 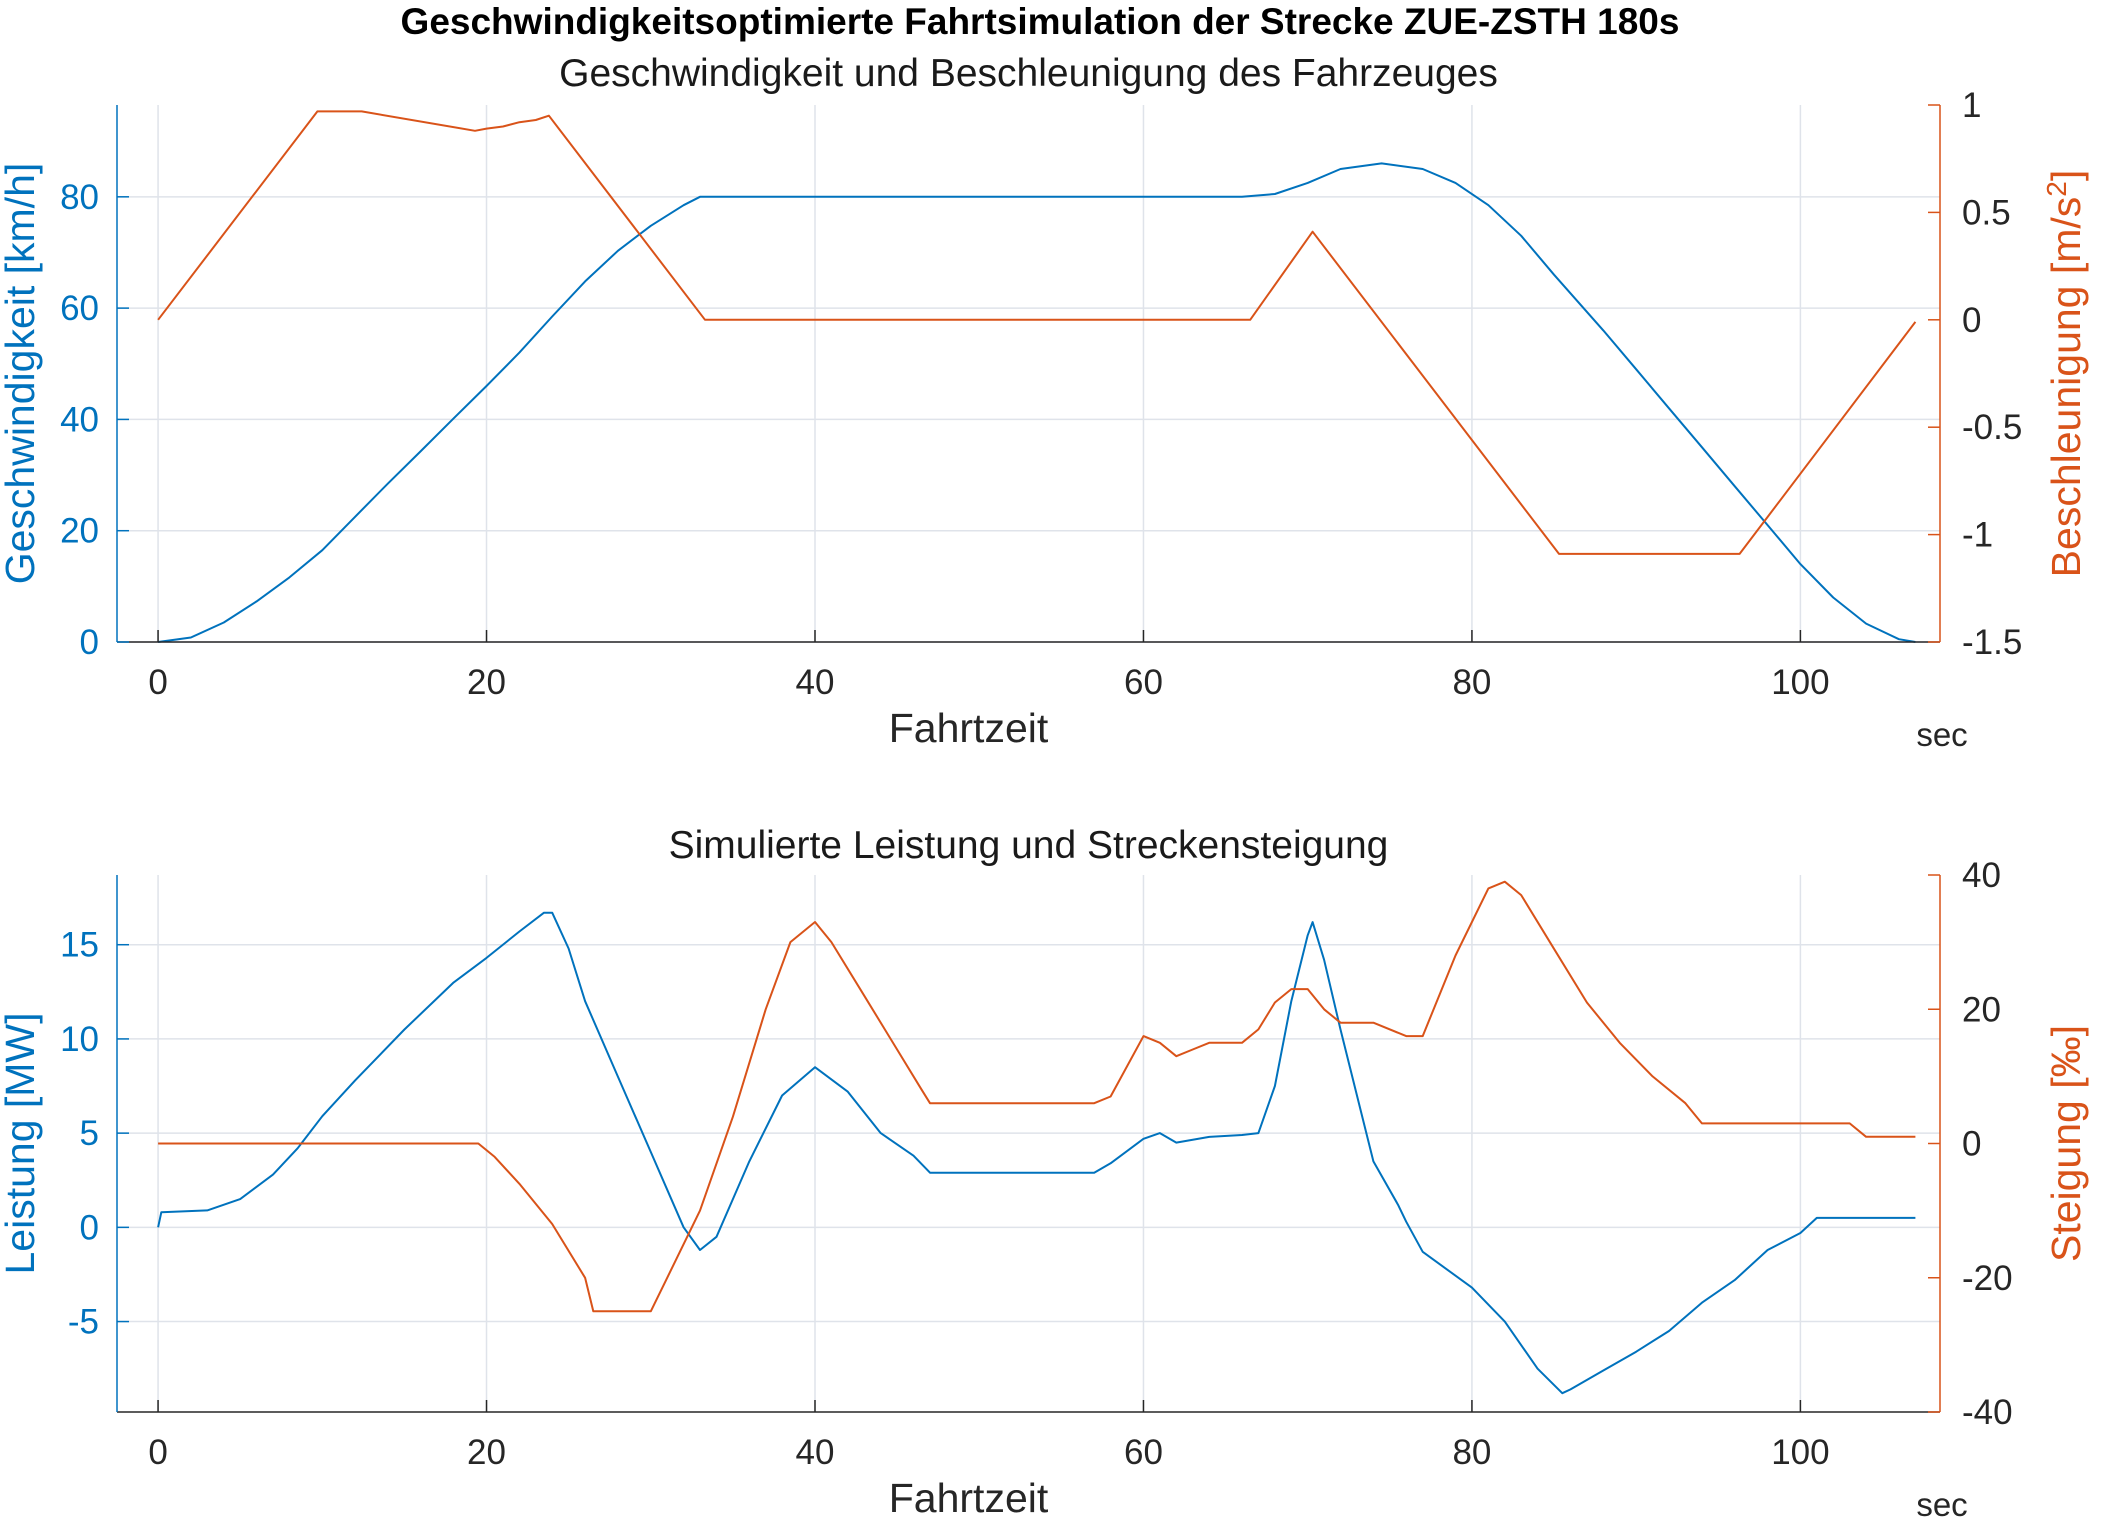 I want to click on left-y-tick-label: -5, so click(x=83, y=1322).